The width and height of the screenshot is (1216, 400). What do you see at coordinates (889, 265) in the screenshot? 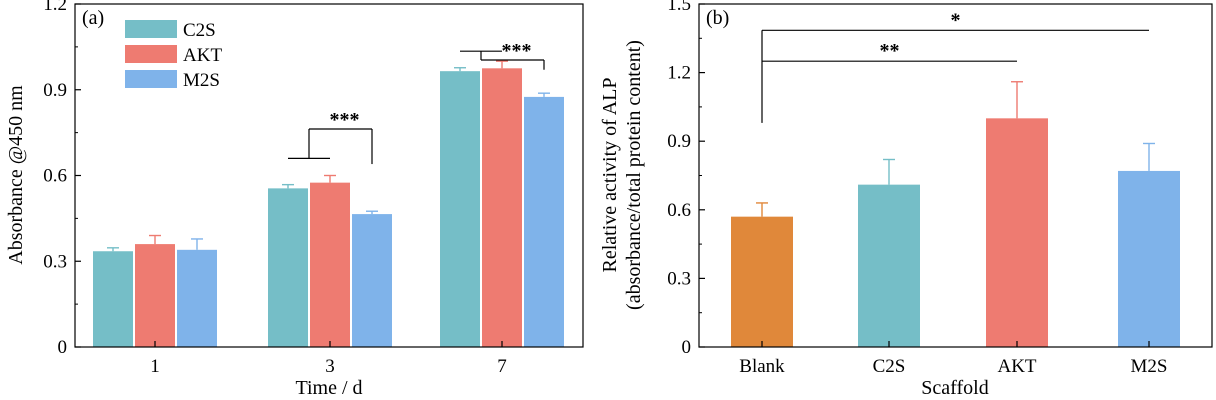
I see `bar-c2s` at bounding box center [889, 265].